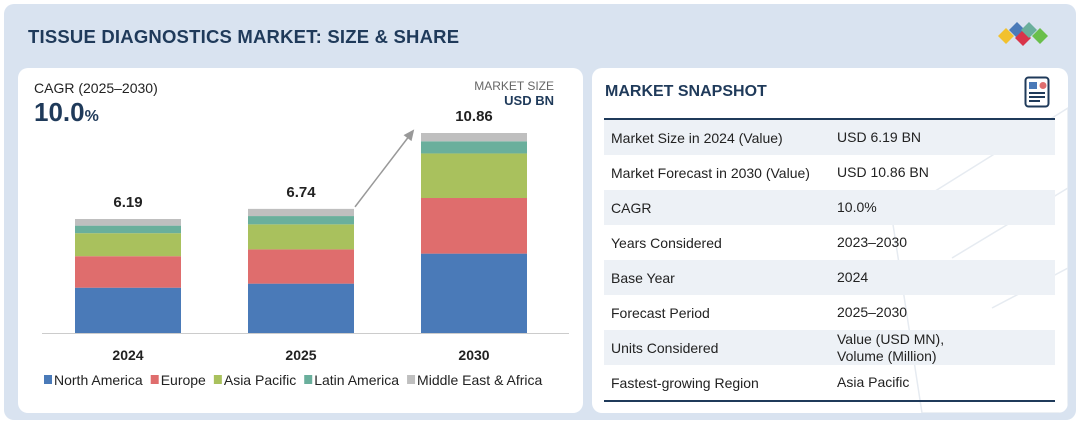 The image size is (1080, 424). I want to click on bar-total-label: 10.86, so click(474, 116).